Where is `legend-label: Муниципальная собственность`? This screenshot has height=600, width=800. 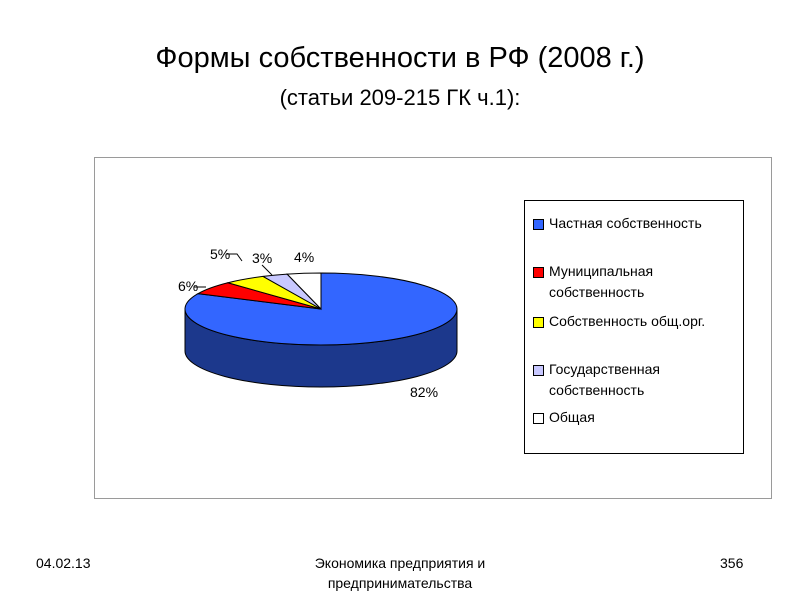
legend-label: Муниципальная собственность is located at coordinates (601, 281).